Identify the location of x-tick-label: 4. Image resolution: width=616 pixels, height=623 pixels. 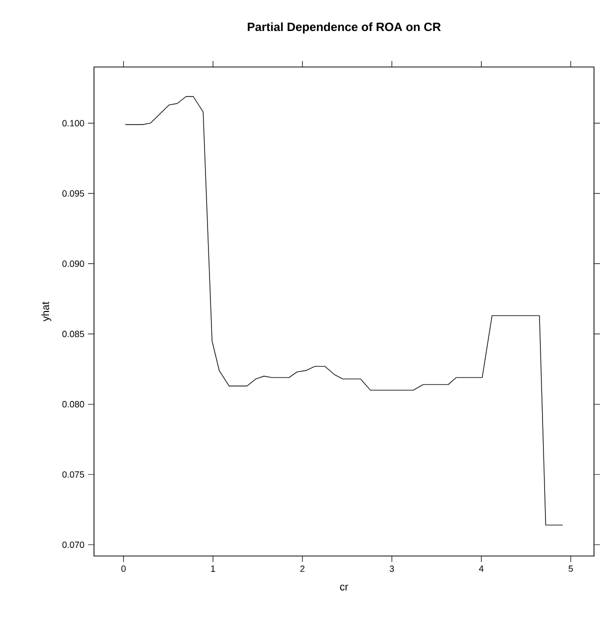
(481, 569).